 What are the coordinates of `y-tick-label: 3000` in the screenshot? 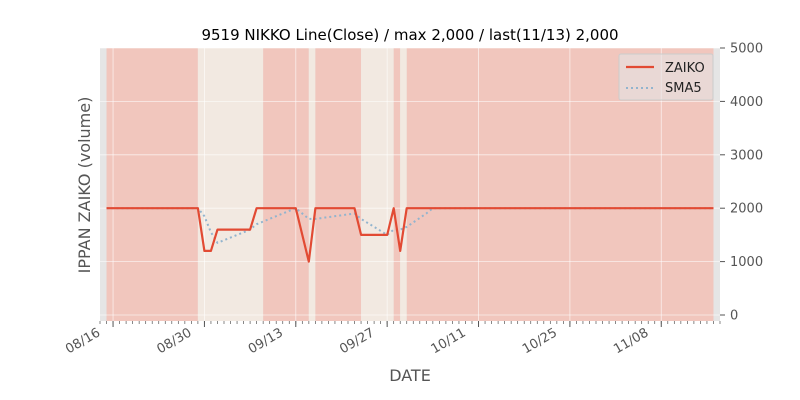 It's located at (746, 155).